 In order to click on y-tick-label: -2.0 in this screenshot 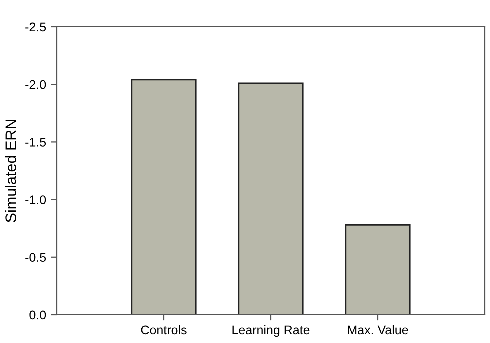, I will do `click(36, 85)`.